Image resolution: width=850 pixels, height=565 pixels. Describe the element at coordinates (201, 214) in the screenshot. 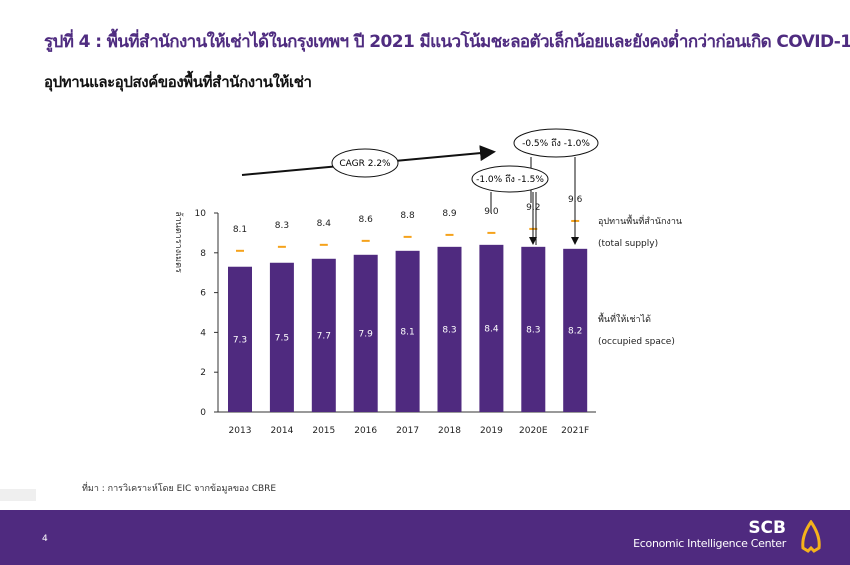

I see `y-tick-label: 10` at that location.